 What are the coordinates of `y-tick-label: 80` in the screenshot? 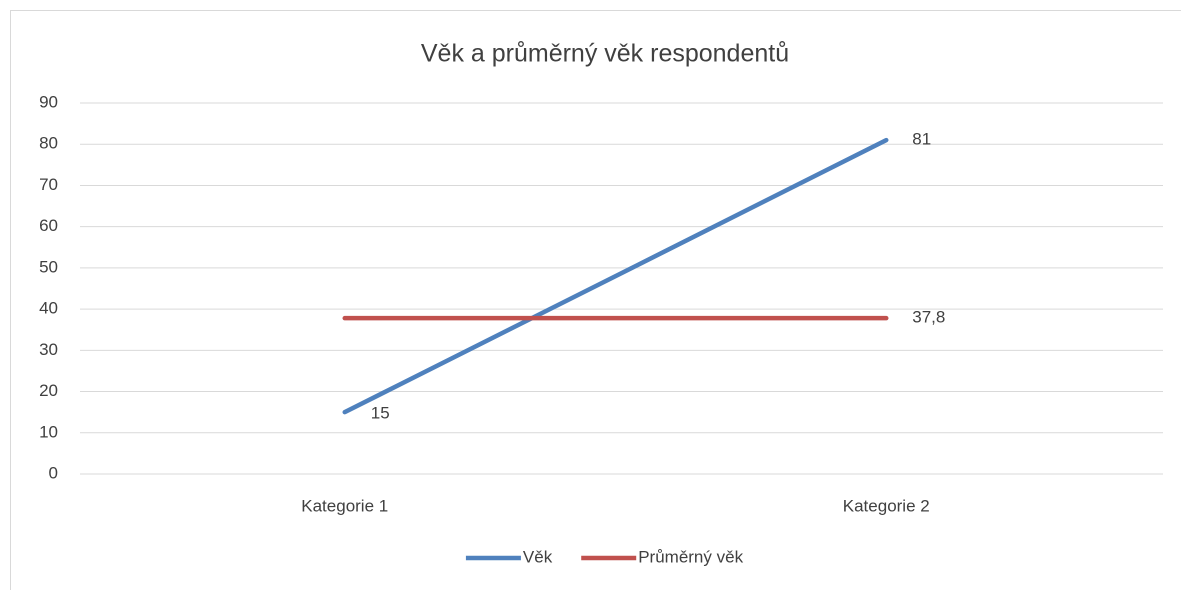 It's located at (48, 143).